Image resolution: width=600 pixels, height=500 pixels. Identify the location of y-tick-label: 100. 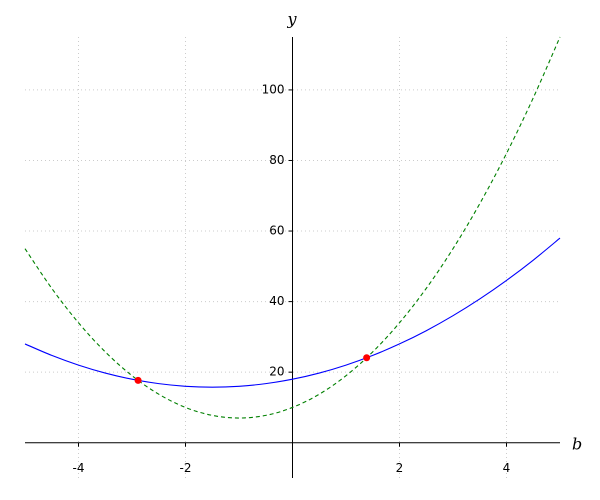
(273, 89).